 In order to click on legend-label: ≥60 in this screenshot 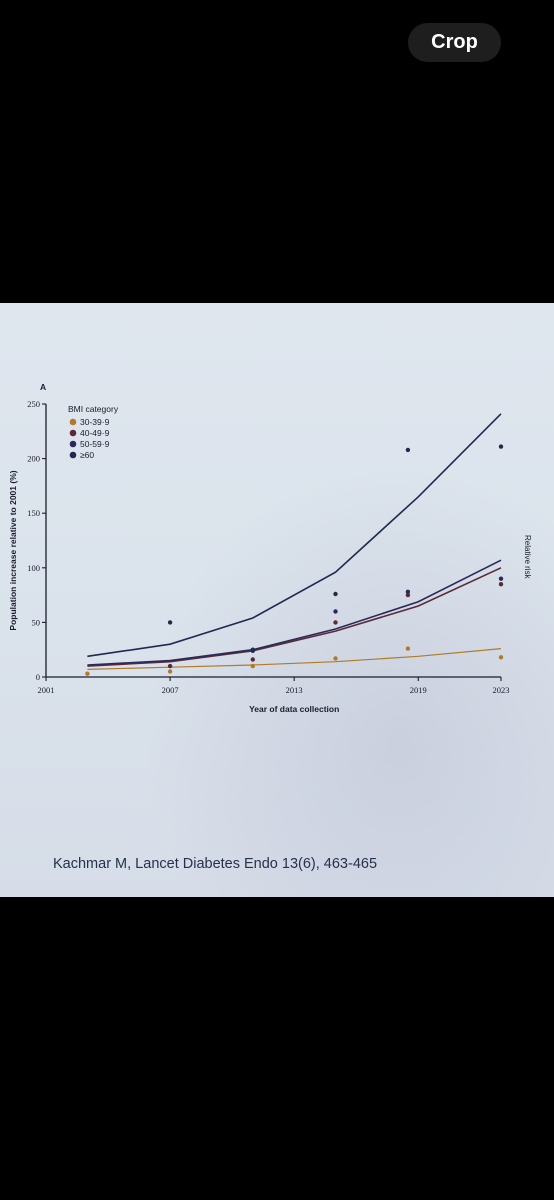, I will do `click(87, 455)`.